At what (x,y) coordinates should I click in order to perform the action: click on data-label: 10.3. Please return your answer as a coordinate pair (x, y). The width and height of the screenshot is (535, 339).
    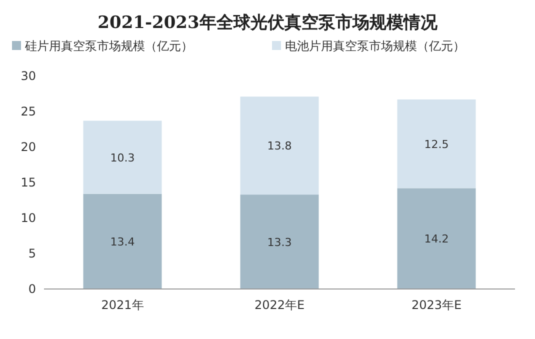
    Looking at the image, I should click on (122, 157).